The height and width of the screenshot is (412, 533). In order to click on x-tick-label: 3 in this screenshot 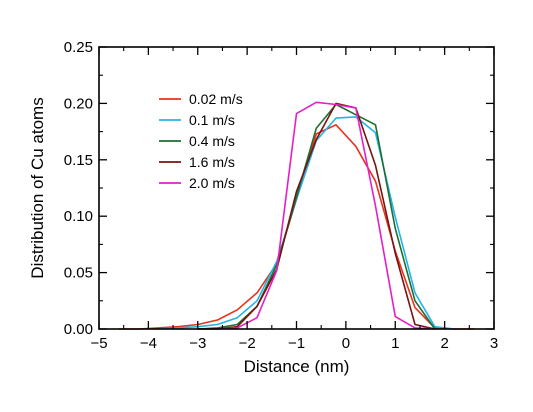, I will do `click(494, 343)`.